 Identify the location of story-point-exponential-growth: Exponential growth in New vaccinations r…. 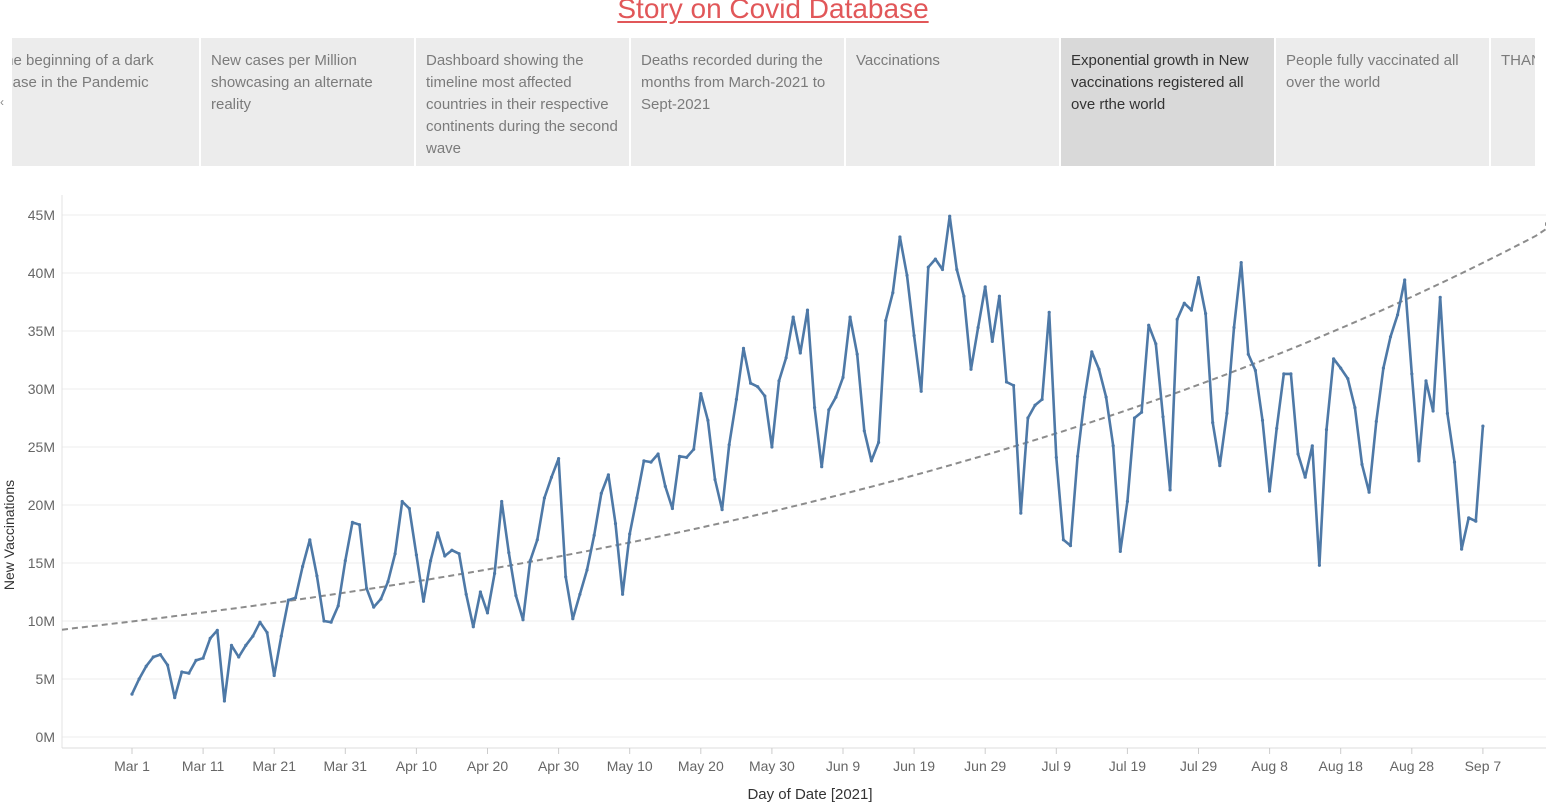
(1167, 102).